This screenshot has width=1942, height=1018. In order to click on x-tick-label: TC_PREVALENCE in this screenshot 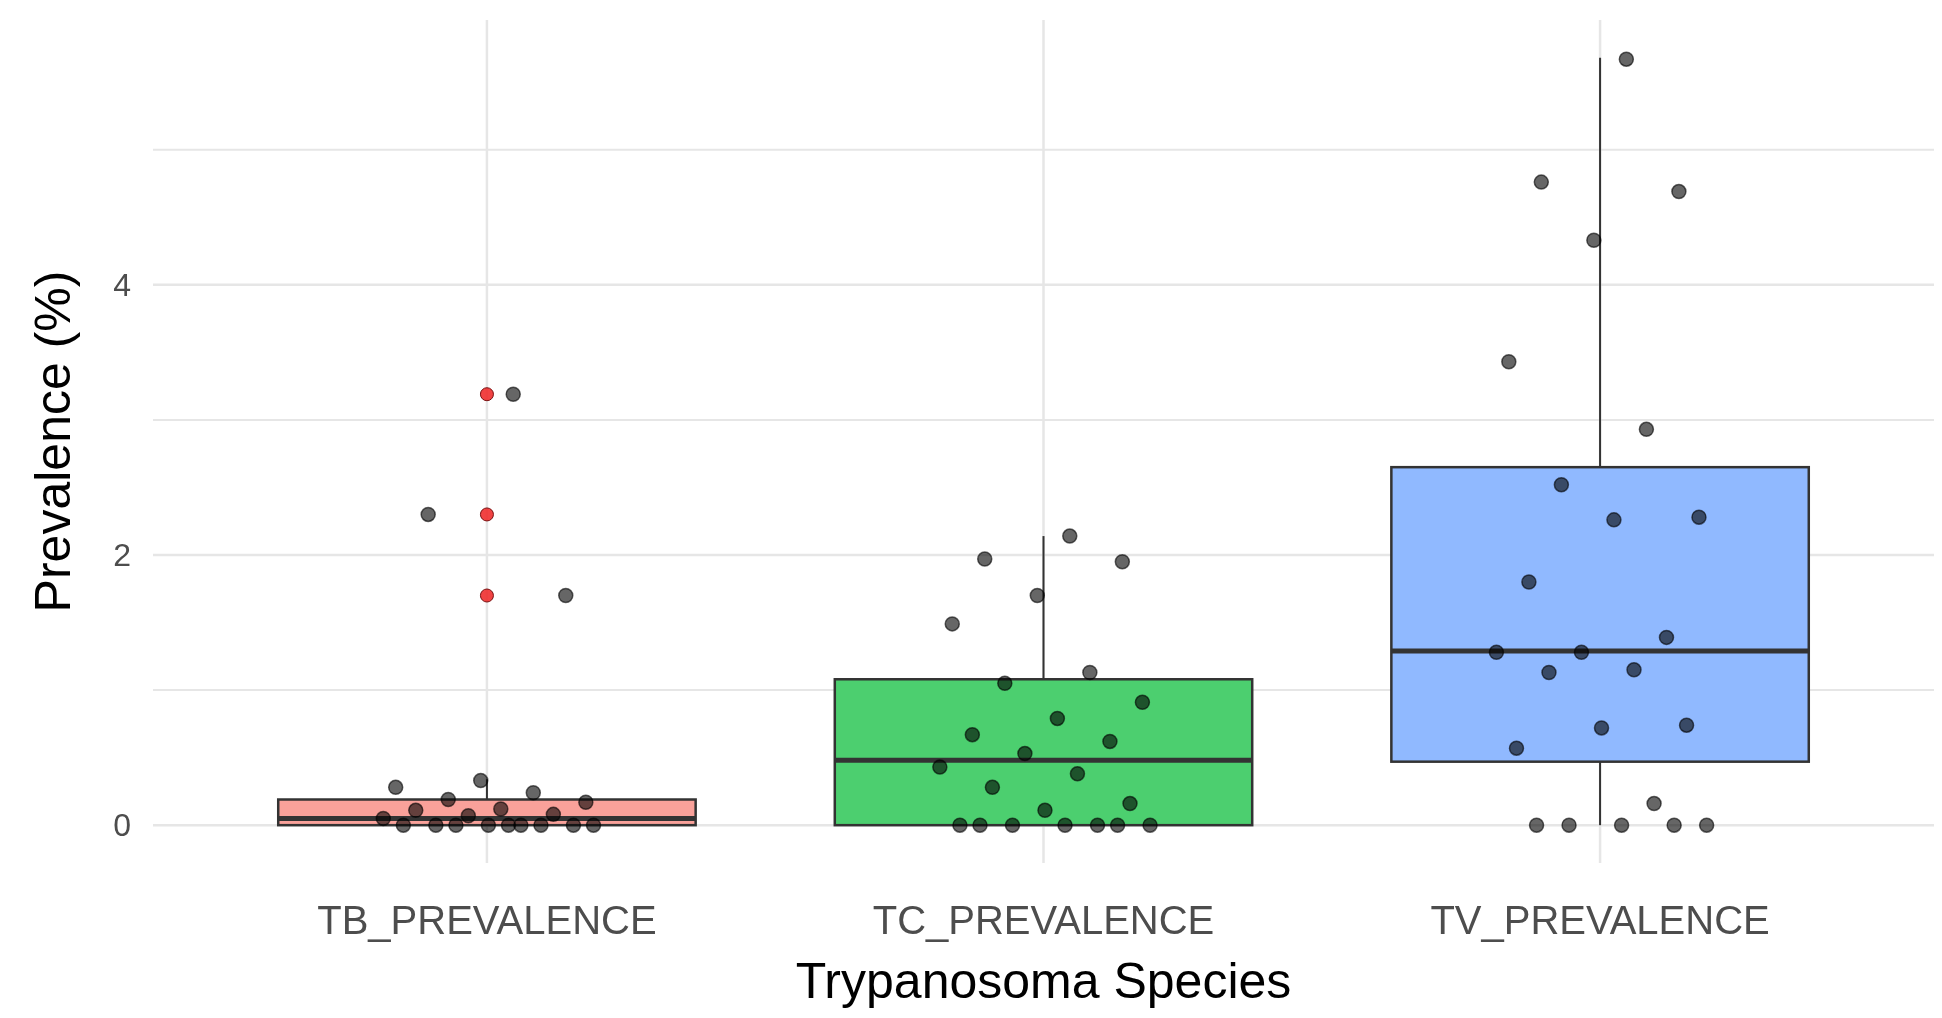, I will do `click(1043, 920)`.